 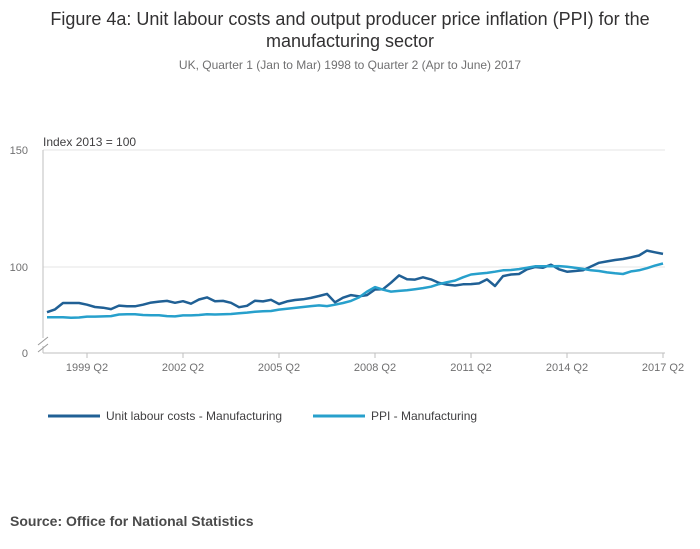 What do you see at coordinates (279, 368) in the screenshot?
I see `x-tick-label: 2005 Q2` at bounding box center [279, 368].